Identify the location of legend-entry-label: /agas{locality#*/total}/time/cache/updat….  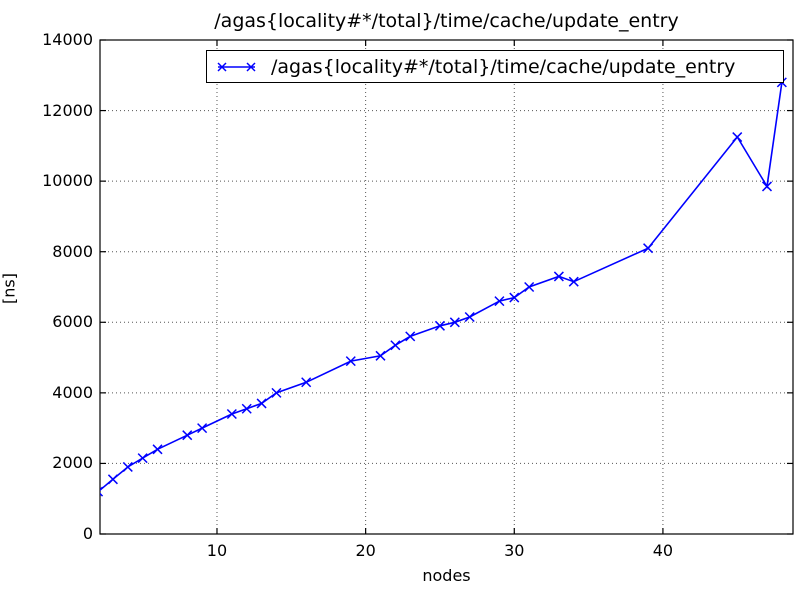
(503, 66).